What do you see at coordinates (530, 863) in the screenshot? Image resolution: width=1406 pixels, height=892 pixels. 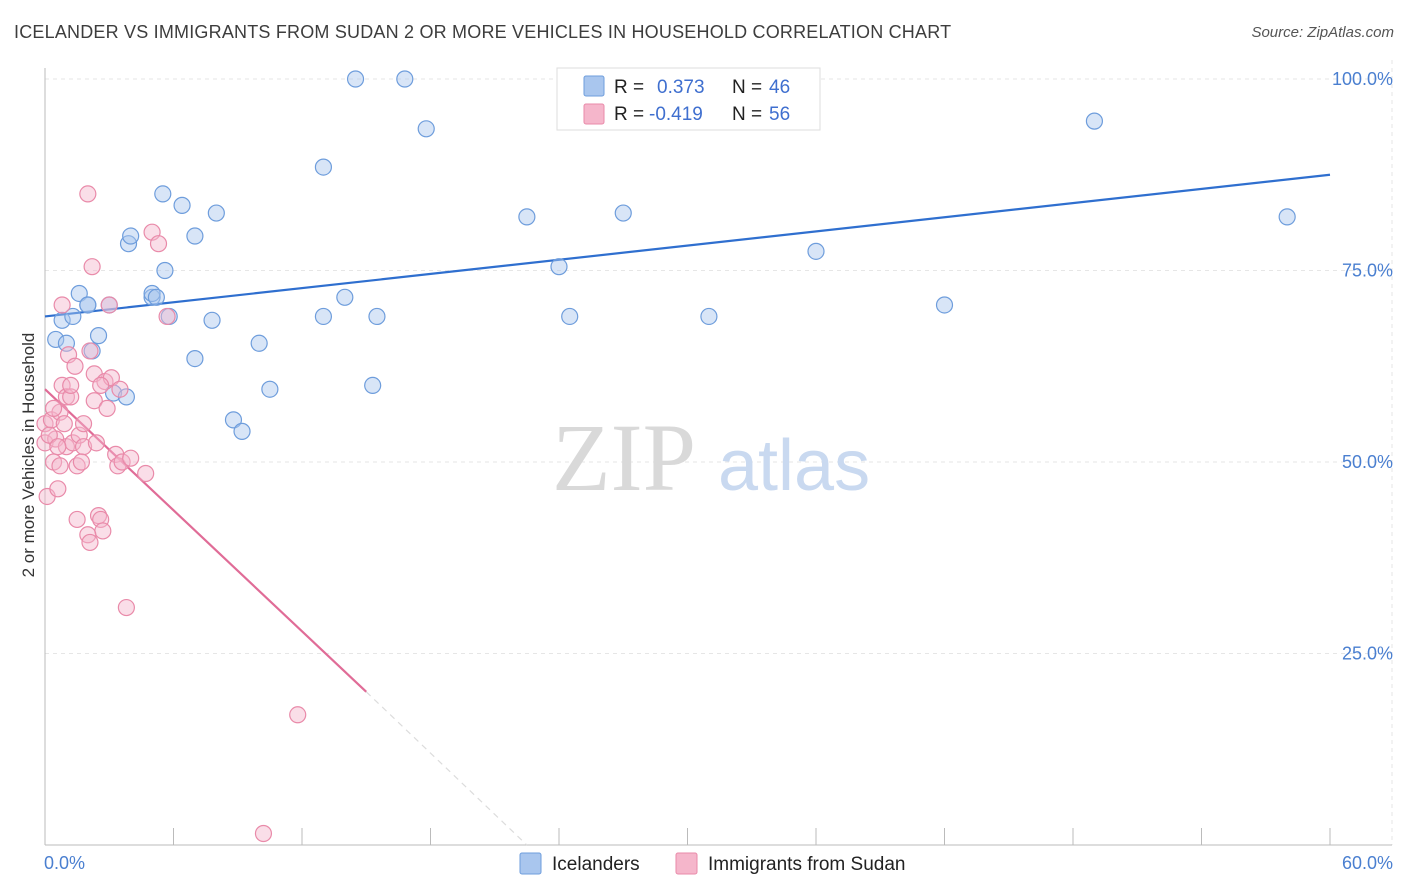 I see `bottom-legend-swatch-icelanders` at bounding box center [530, 863].